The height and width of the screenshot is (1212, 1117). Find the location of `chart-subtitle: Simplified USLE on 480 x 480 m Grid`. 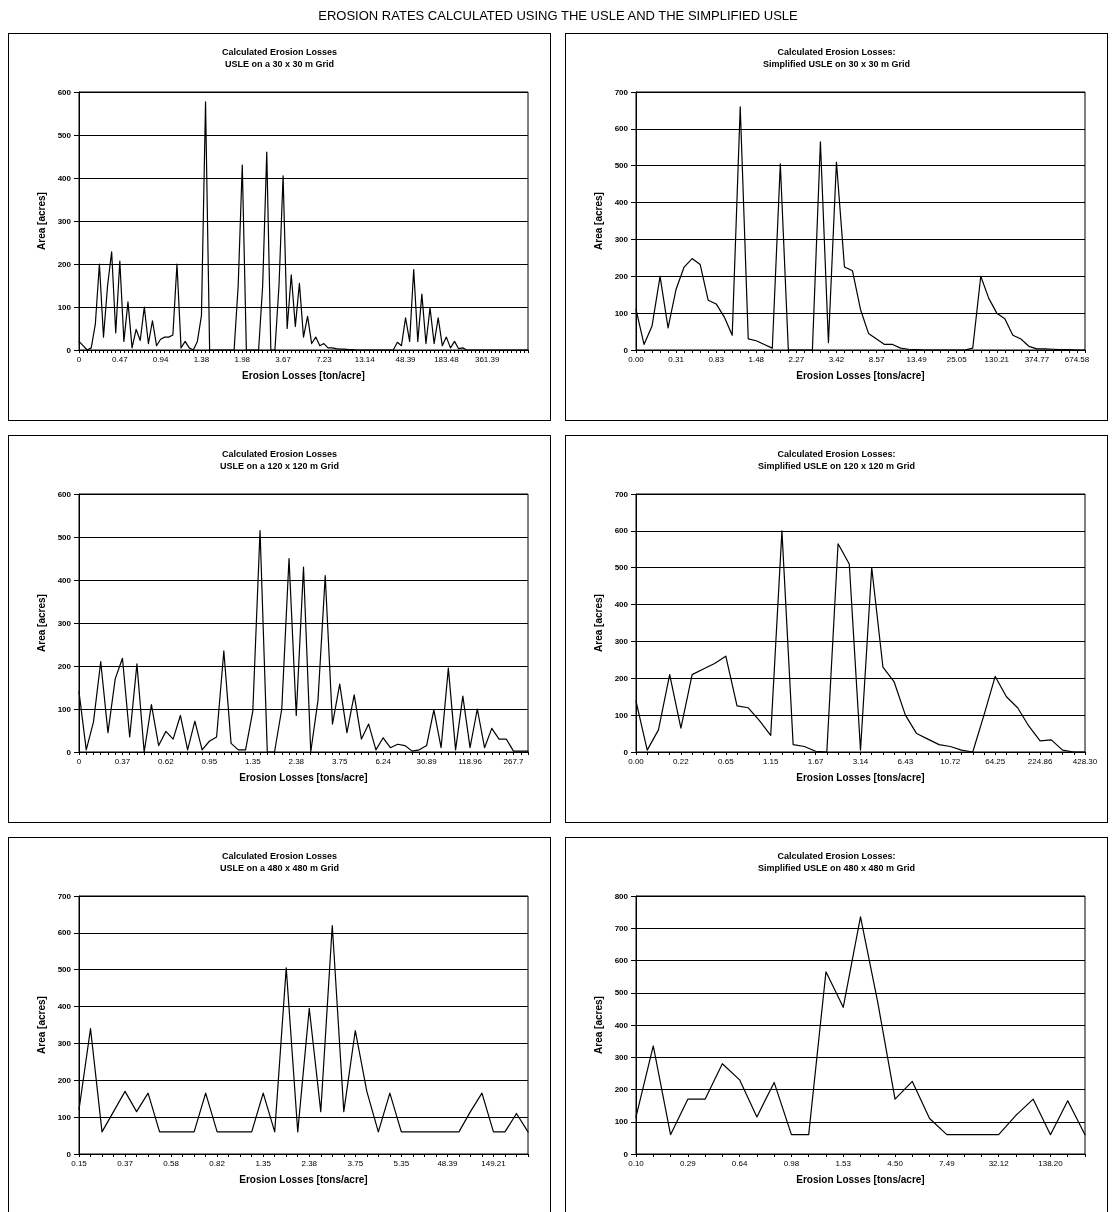

chart-subtitle: Simplified USLE on 480 x 480 m Grid is located at coordinates (836, 867).